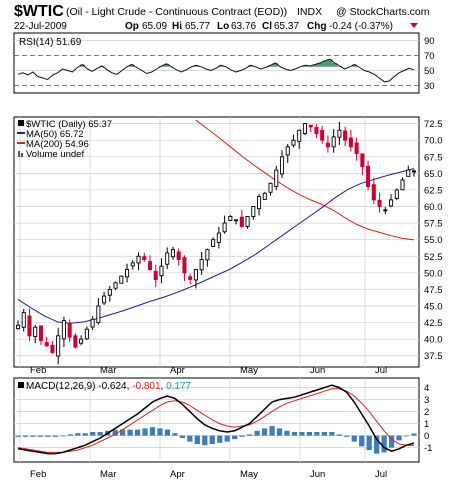 The image size is (460, 482). What do you see at coordinates (433, 356) in the screenshot?
I see `price-tick-label-14: 37.5` at bounding box center [433, 356].